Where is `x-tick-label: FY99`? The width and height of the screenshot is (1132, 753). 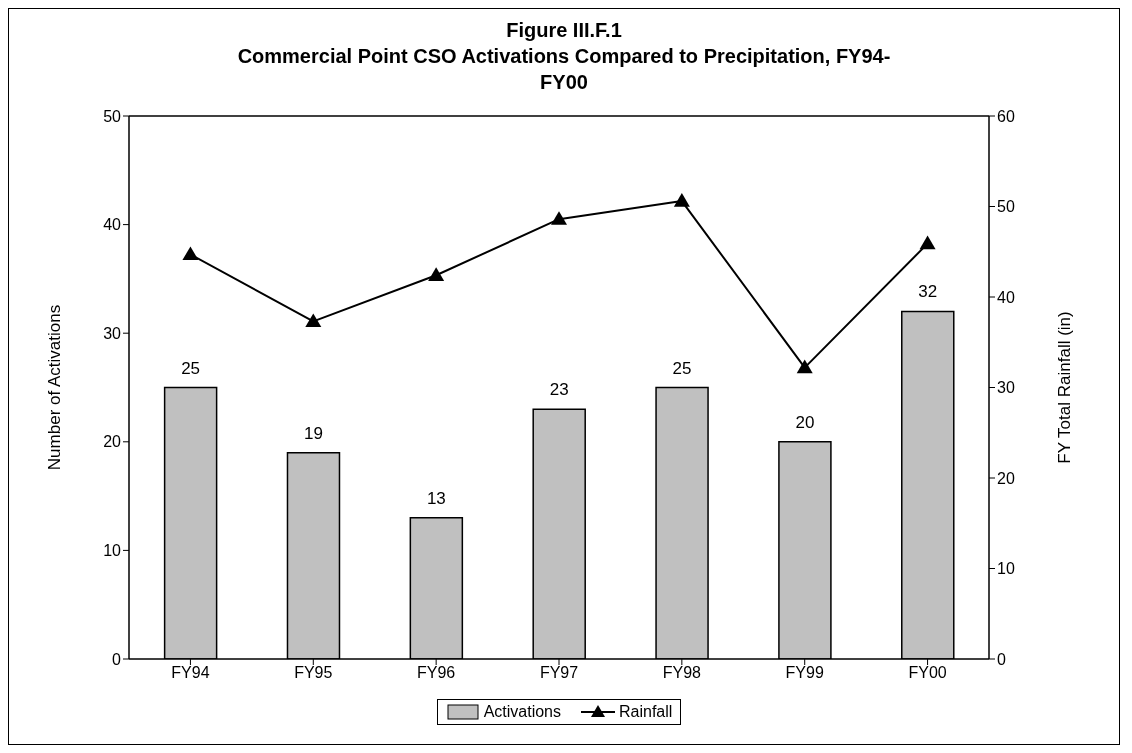 x-tick-label: FY99 is located at coordinates (804, 673).